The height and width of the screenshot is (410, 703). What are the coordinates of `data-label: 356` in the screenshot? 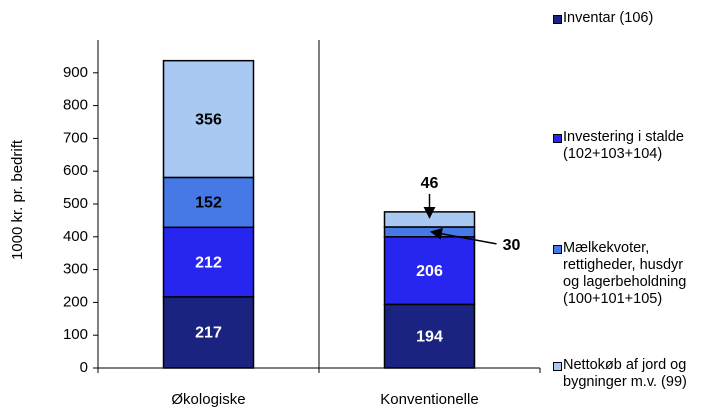 It's located at (208, 119).